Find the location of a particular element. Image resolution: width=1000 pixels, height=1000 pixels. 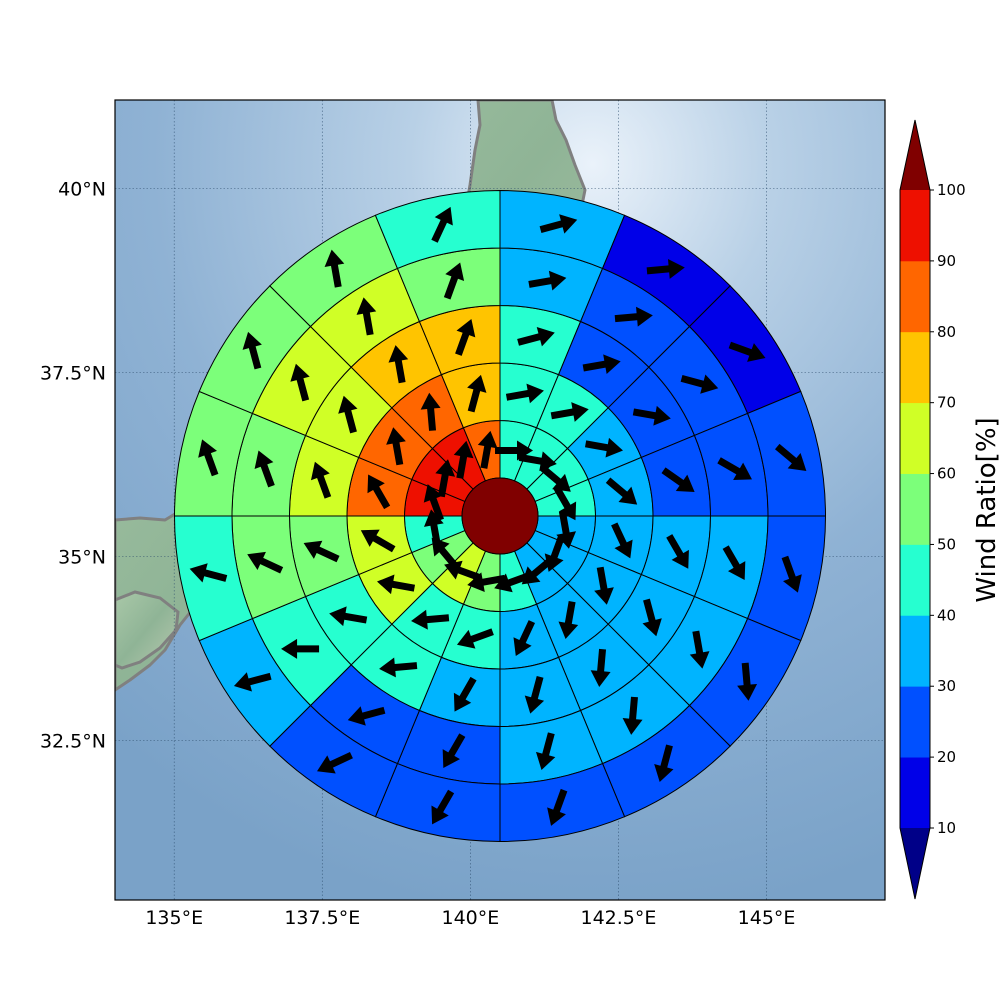

lon-tick-label: 145°E is located at coordinates (767, 918).